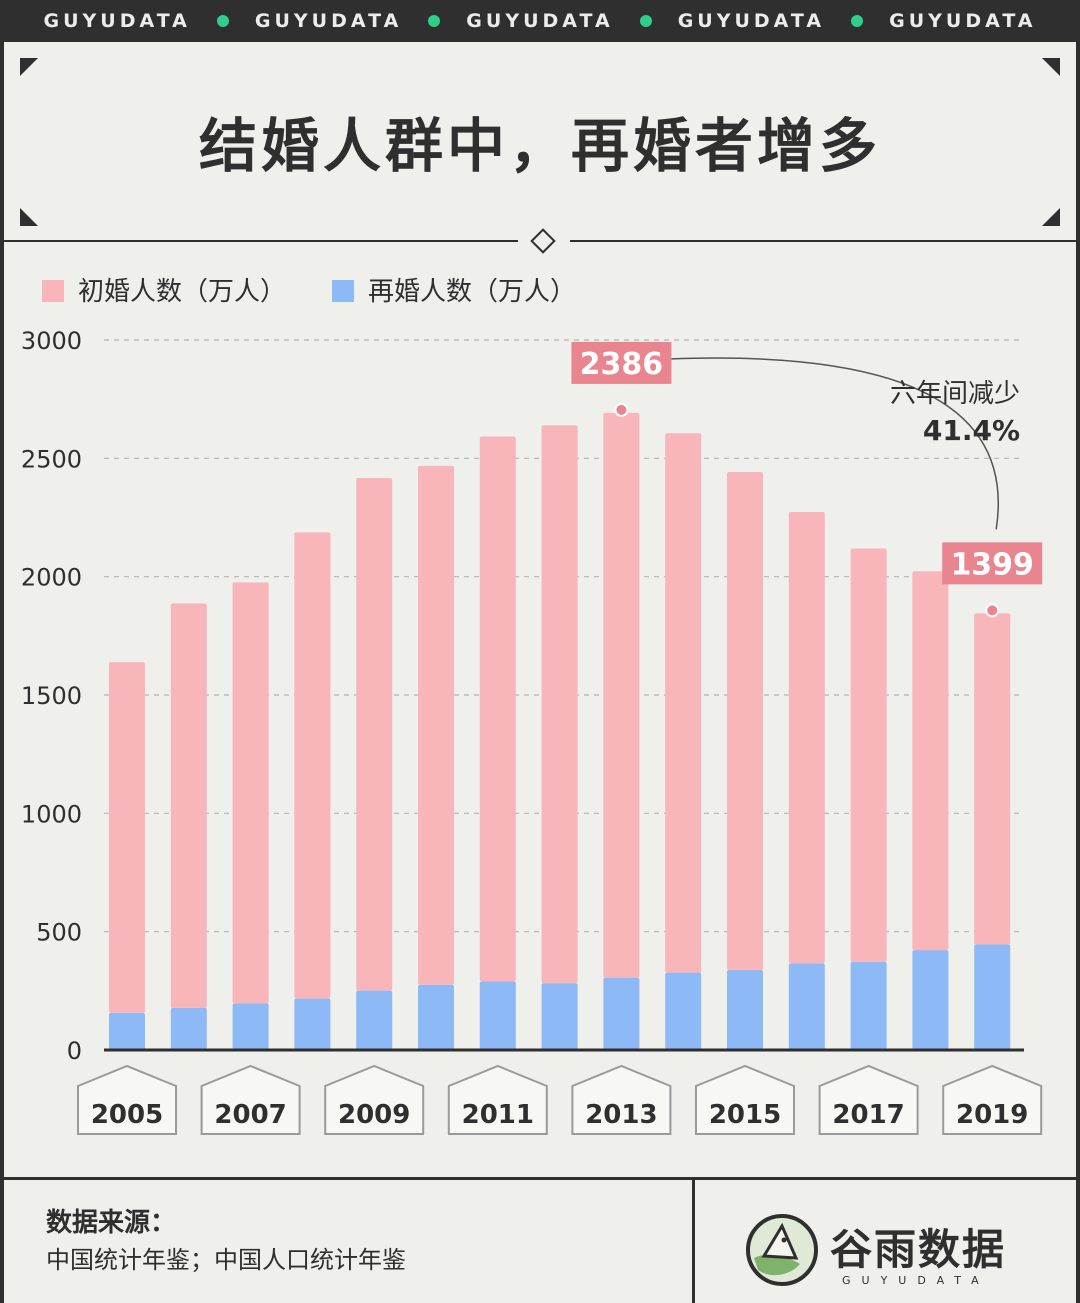  Describe the element at coordinates (835, 443) in the screenshot. I see `trend-connector` at that location.